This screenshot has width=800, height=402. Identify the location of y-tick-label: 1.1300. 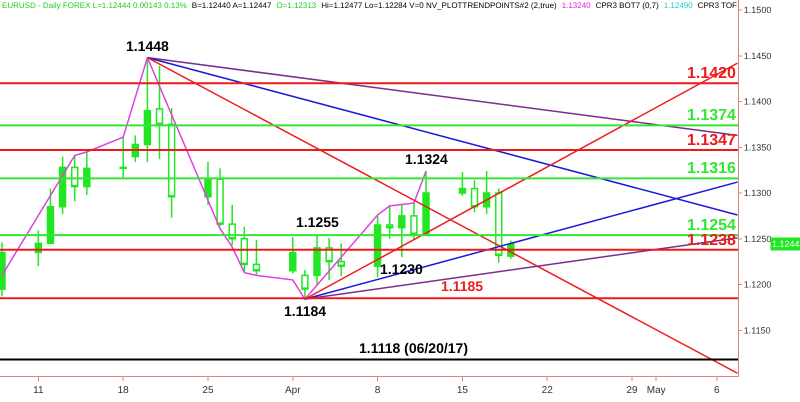
(758, 193).